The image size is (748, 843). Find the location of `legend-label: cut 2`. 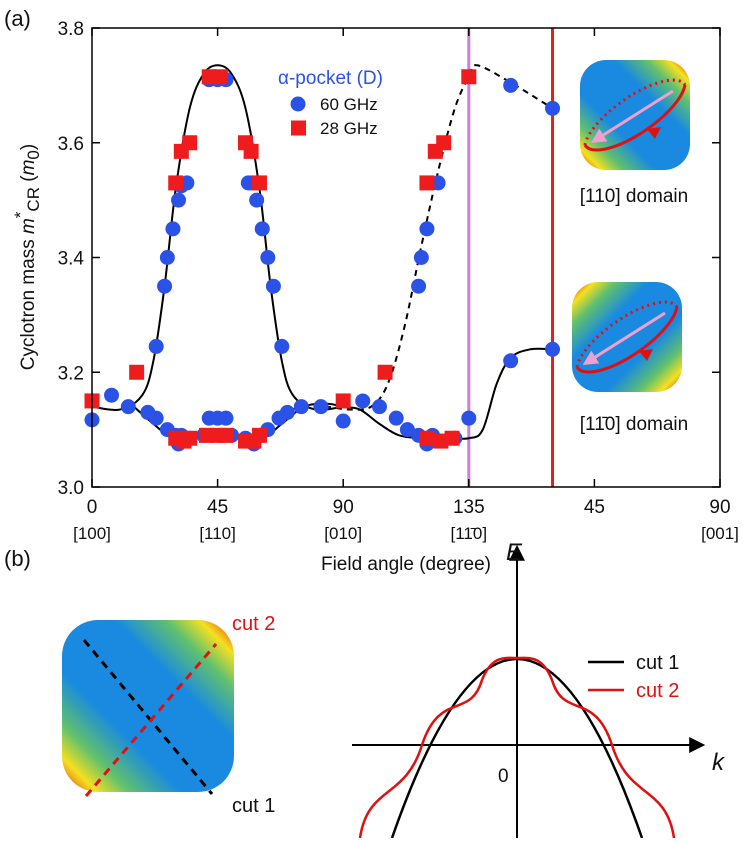

legend-label: cut 2 is located at coordinates (657, 691).